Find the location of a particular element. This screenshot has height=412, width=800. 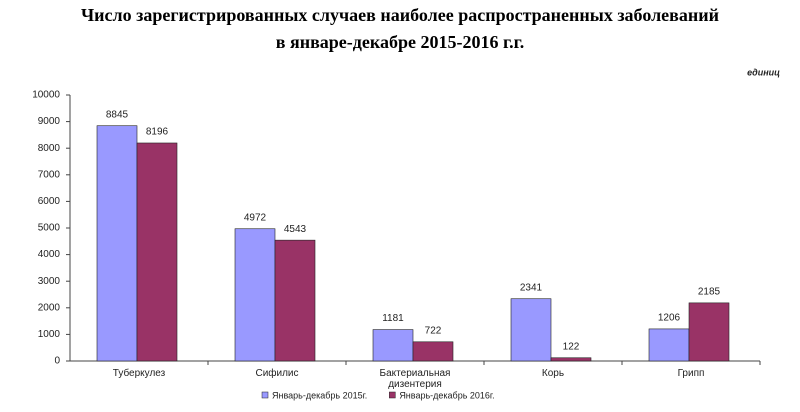

value-label: 2185 is located at coordinates (709, 292).